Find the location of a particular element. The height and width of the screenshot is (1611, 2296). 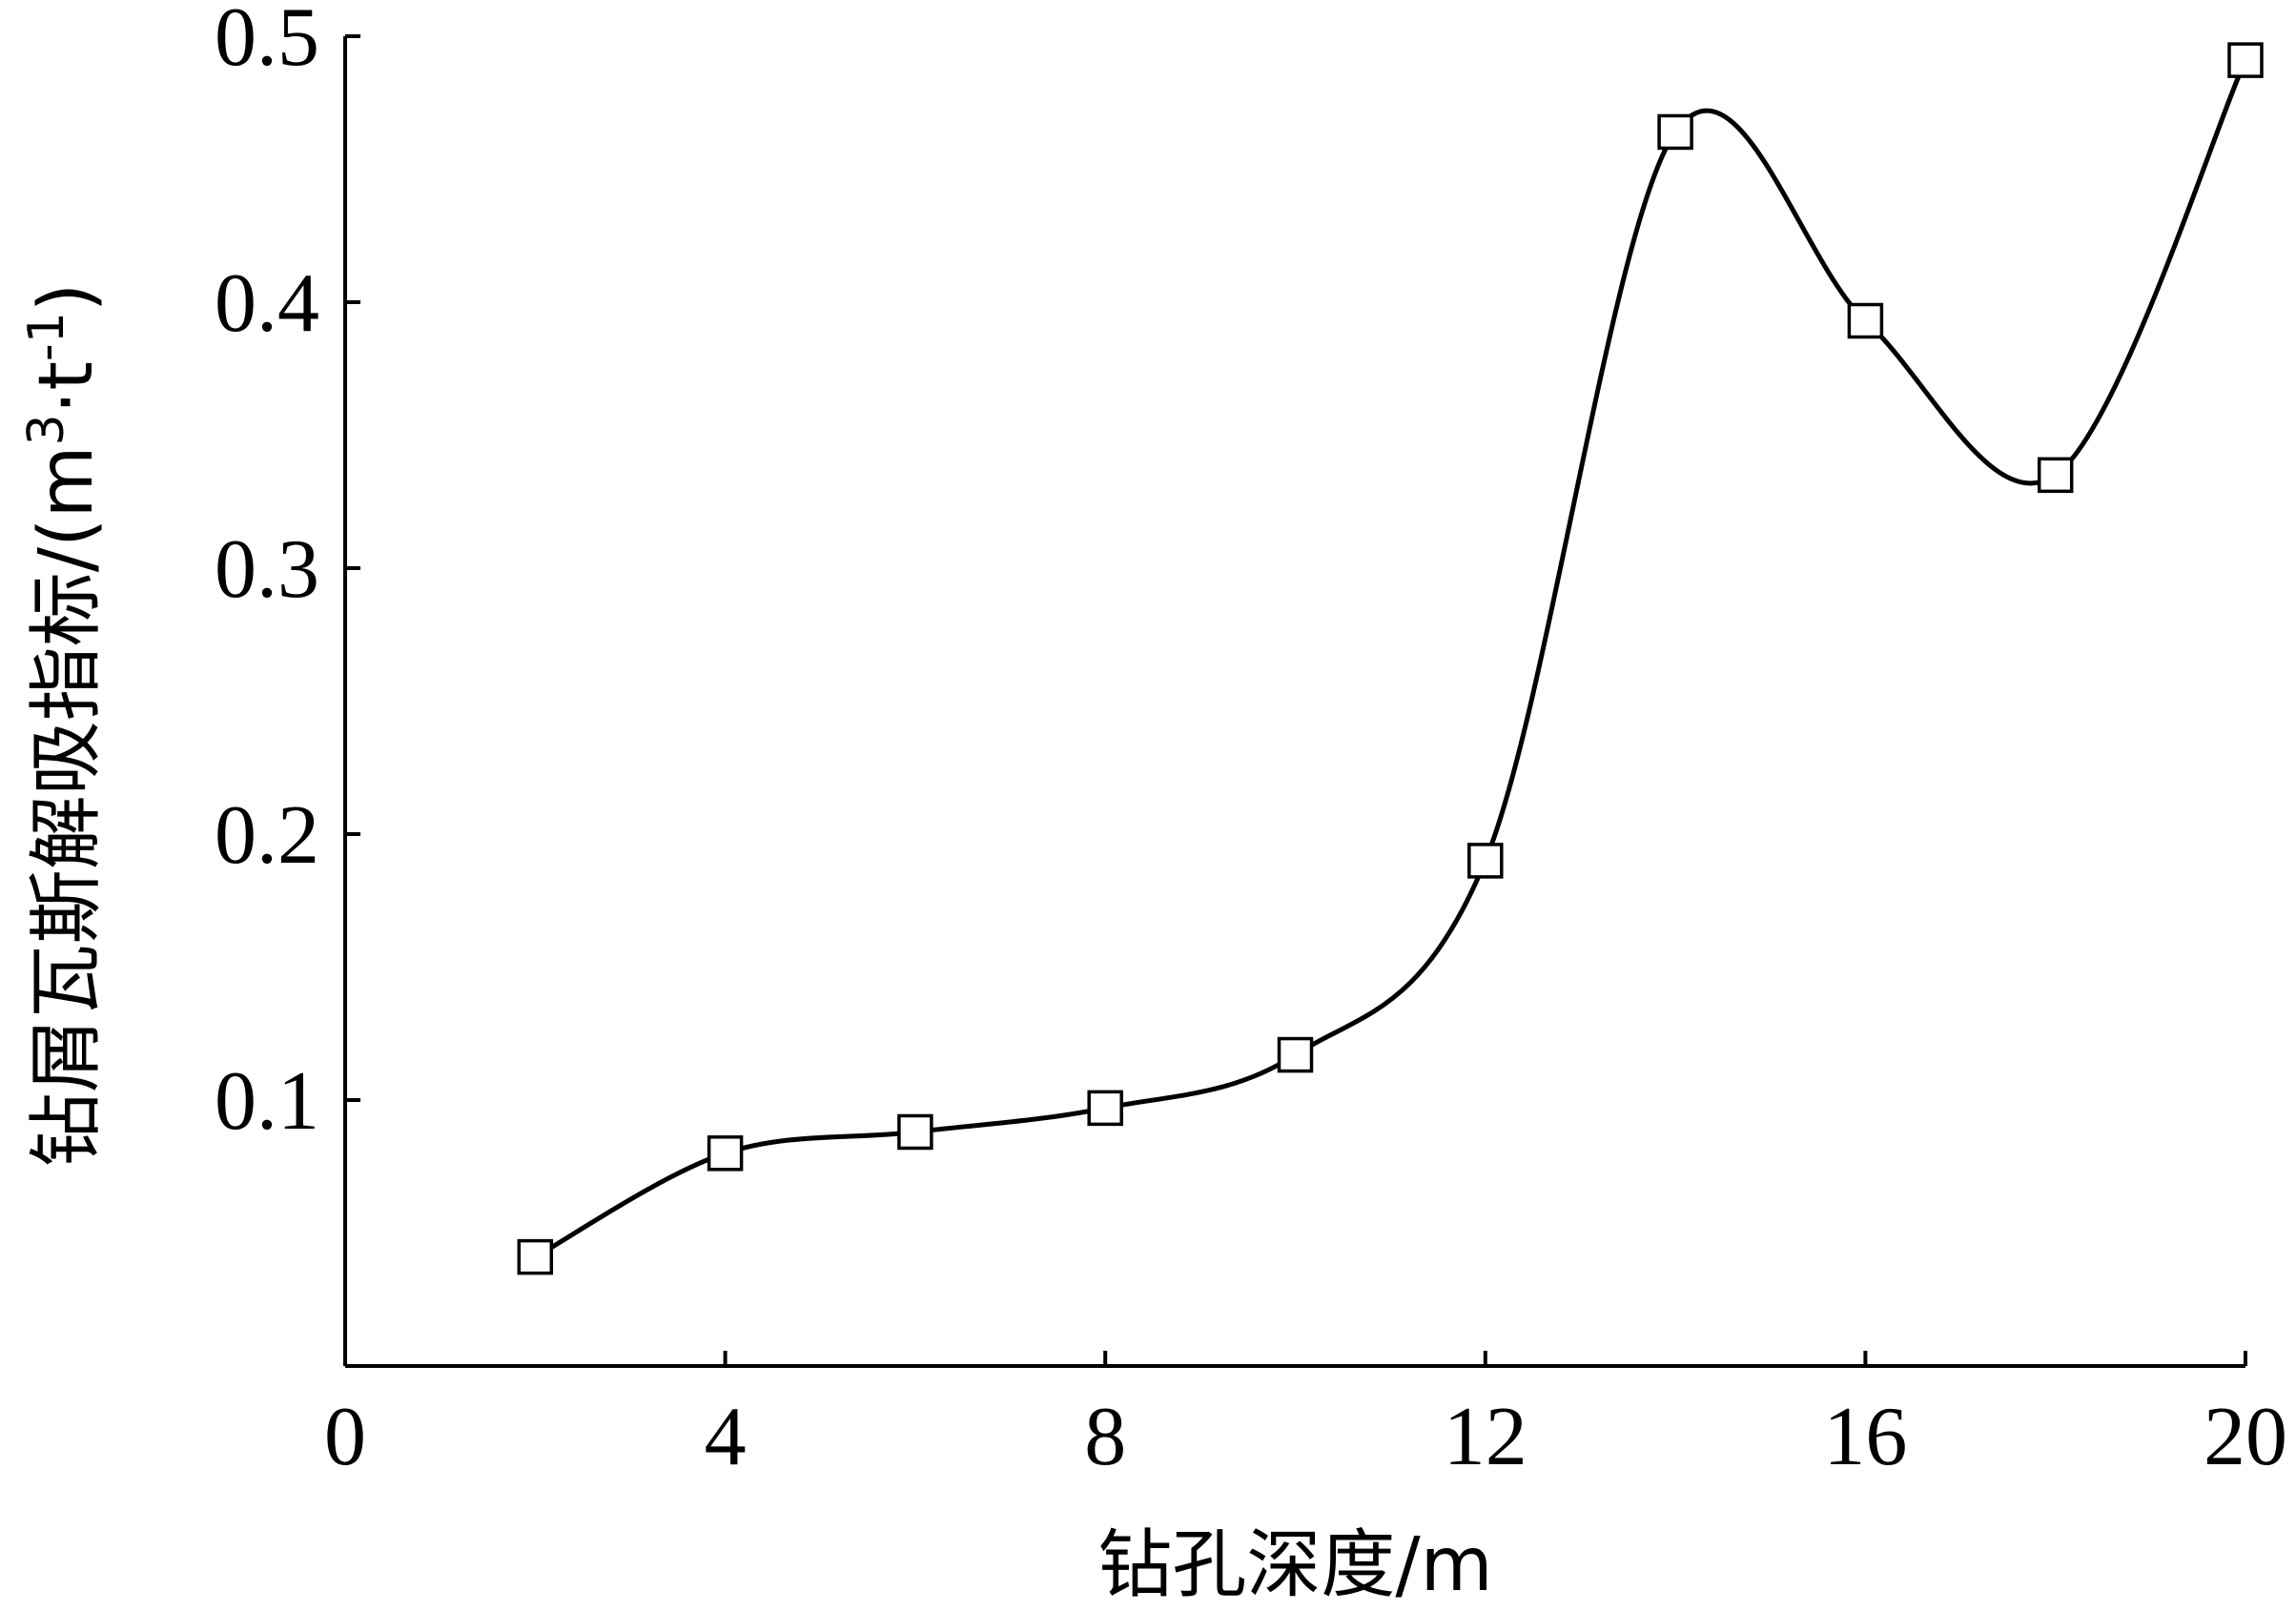

x-axis-ticks: 0 4 8 12 16 20 is located at coordinates (1305, 1417).